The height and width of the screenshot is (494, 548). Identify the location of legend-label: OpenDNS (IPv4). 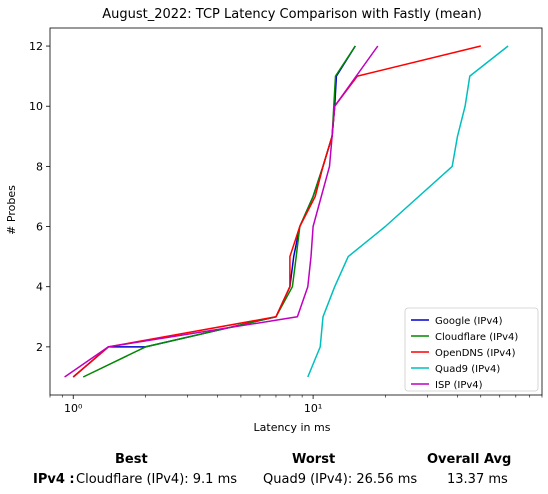
(475, 353).